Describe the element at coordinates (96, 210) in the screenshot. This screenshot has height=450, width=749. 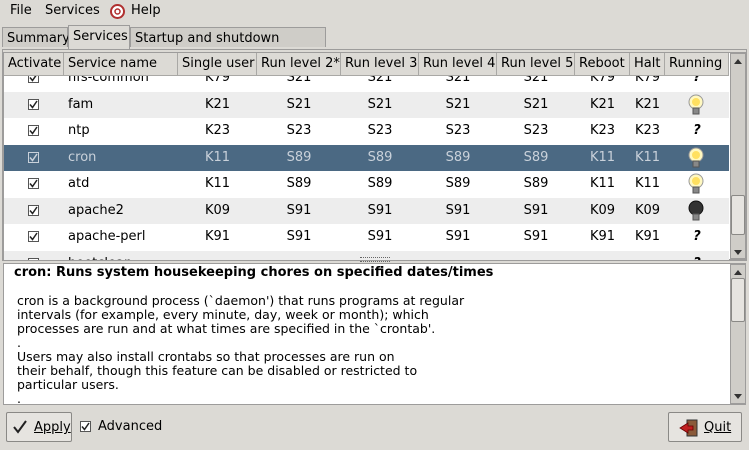
I see `service-name: apache2` at that location.